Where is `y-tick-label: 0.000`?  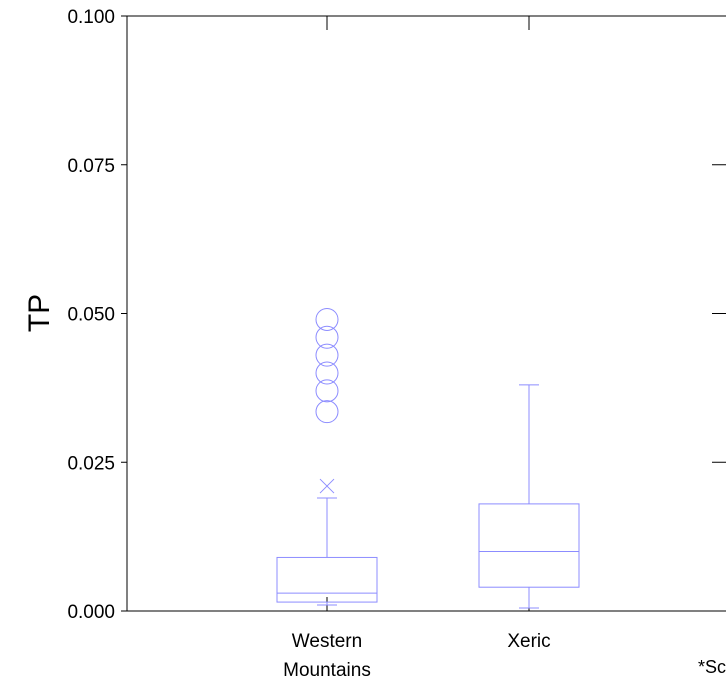
y-tick-label: 0.000 is located at coordinates (91, 612).